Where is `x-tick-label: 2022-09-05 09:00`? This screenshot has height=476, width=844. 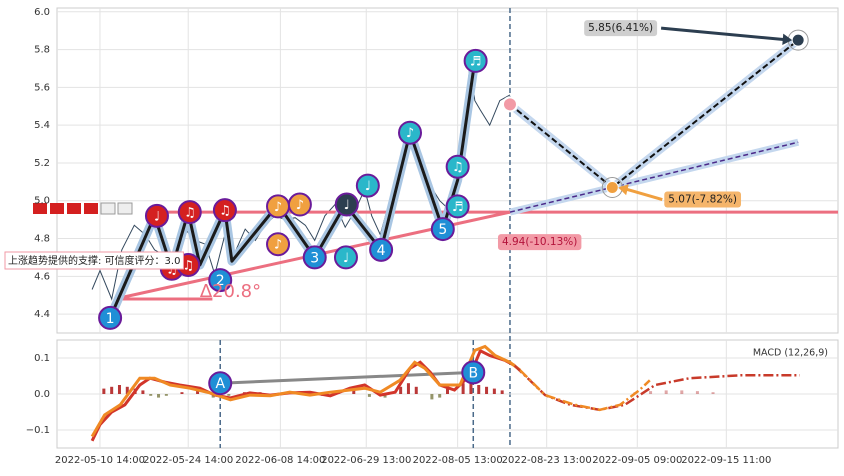
x-tick-label: 2022-09-05 09:00 is located at coordinates (637, 460).